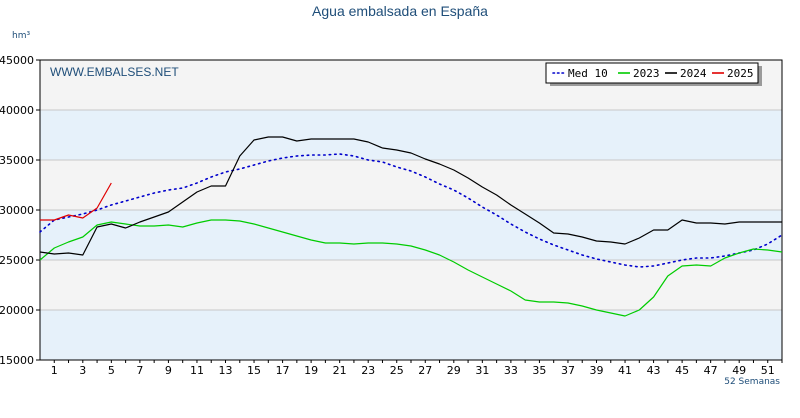  Describe the element at coordinates (21, 36) in the screenshot. I see `y-axis-unit: hm³` at that location.